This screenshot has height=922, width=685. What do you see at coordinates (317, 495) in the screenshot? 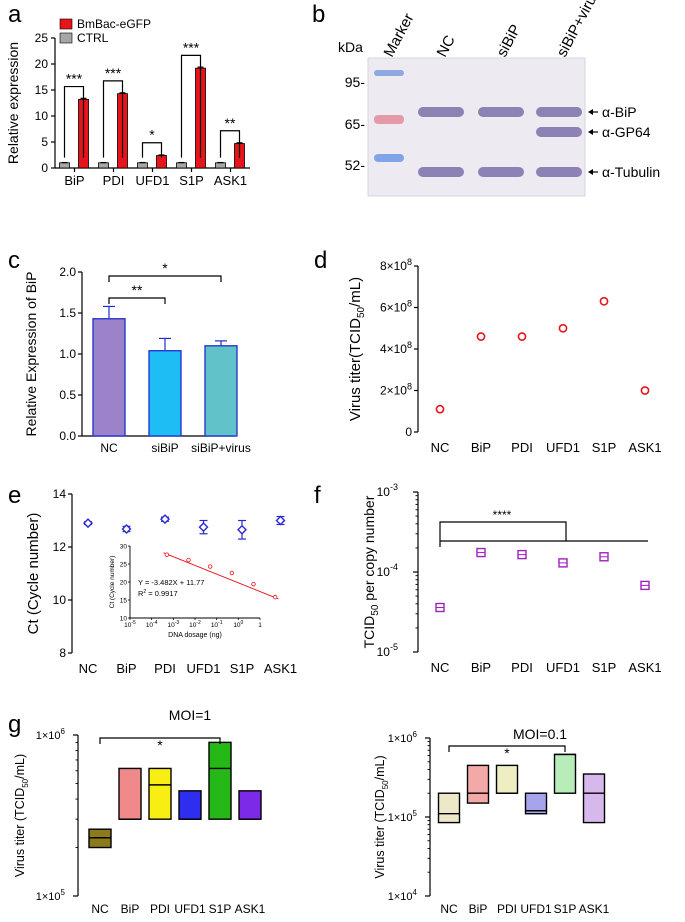
I see `panel-label-f: f` at bounding box center [317, 495].